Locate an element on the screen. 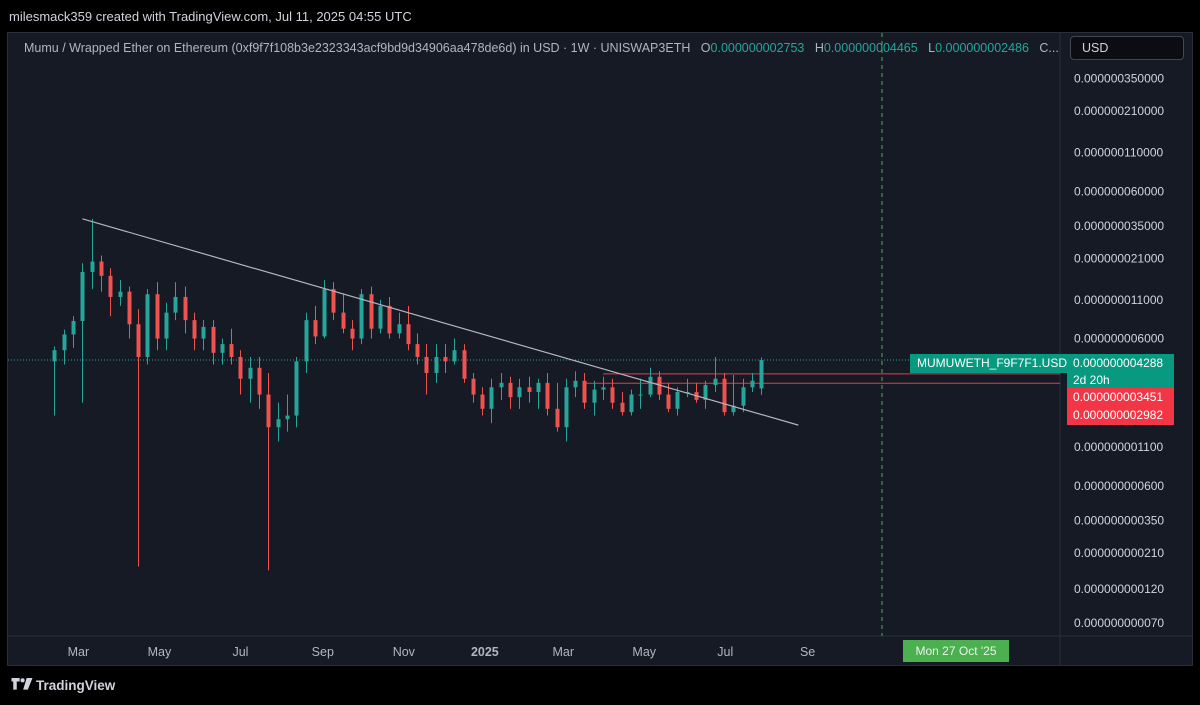  price-tick-label: 0.000000000210 is located at coordinates (1119, 553).